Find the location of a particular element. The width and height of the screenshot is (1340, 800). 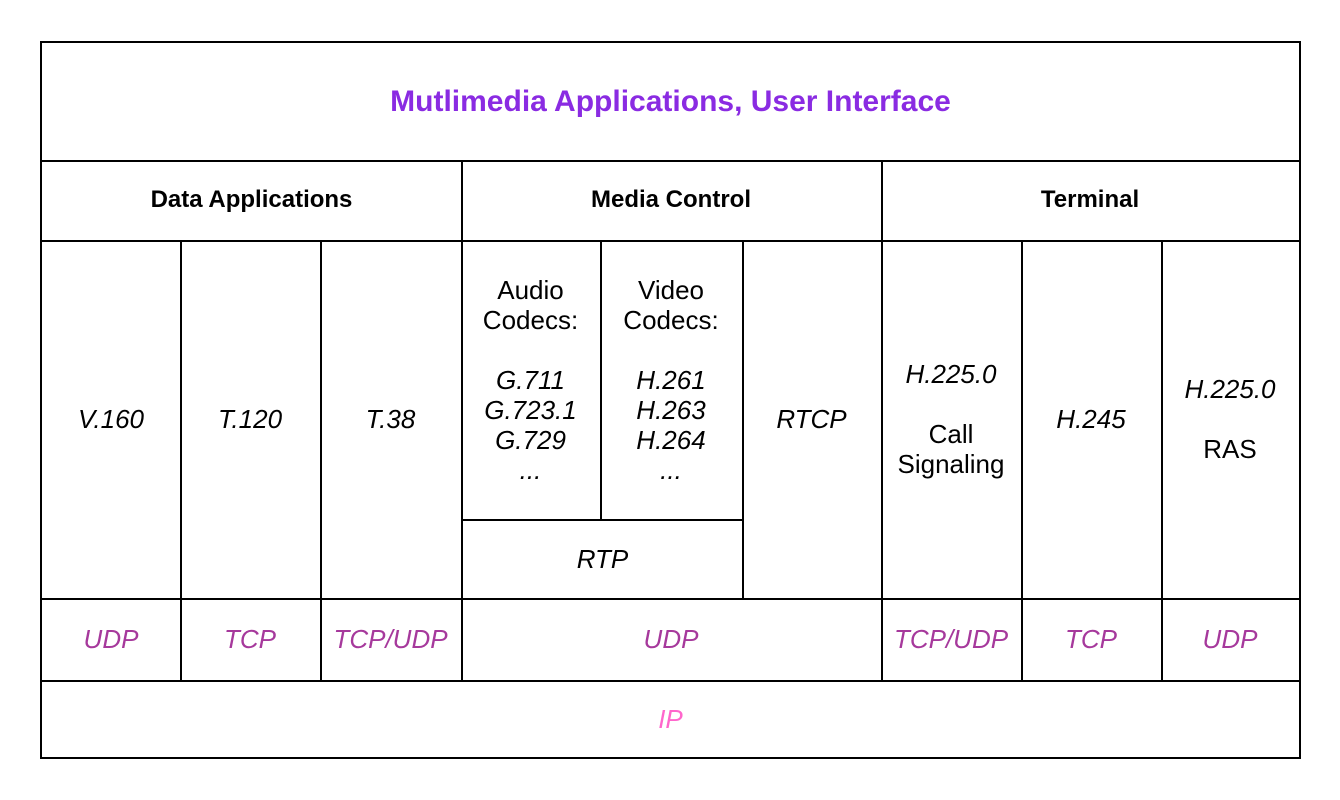

divider-title-headers is located at coordinates (670, 161).